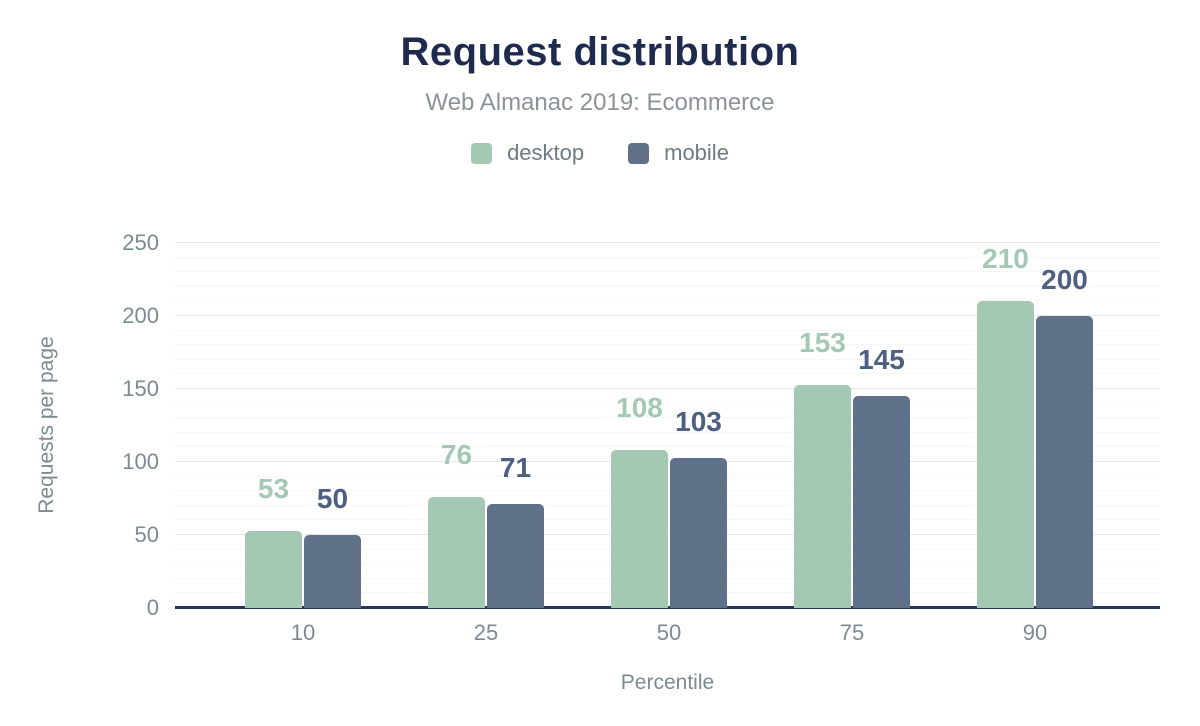 Image resolution: width=1200 pixels, height=726 pixels. What do you see at coordinates (332, 498) in the screenshot?
I see `value-label-mobile-10: 50` at bounding box center [332, 498].